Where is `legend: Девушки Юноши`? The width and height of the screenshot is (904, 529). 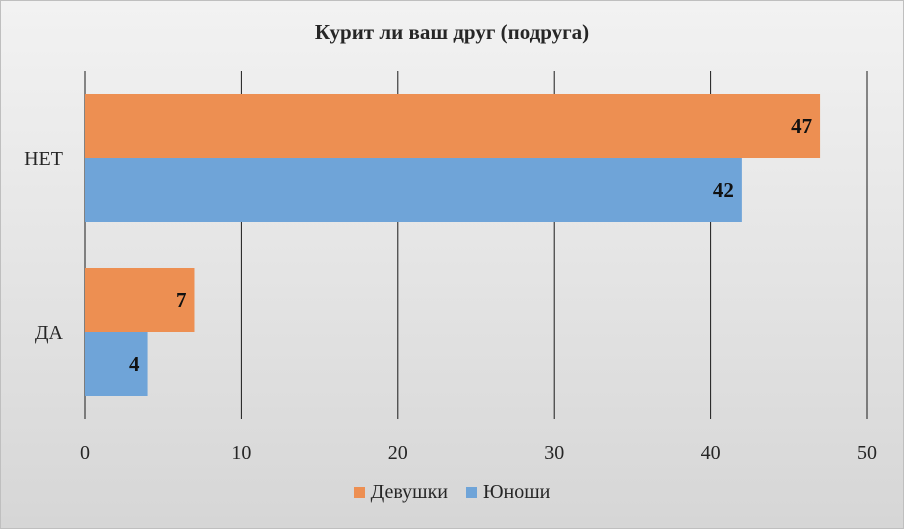
legend: Девушки Юноши is located at coordinates (452, 492).